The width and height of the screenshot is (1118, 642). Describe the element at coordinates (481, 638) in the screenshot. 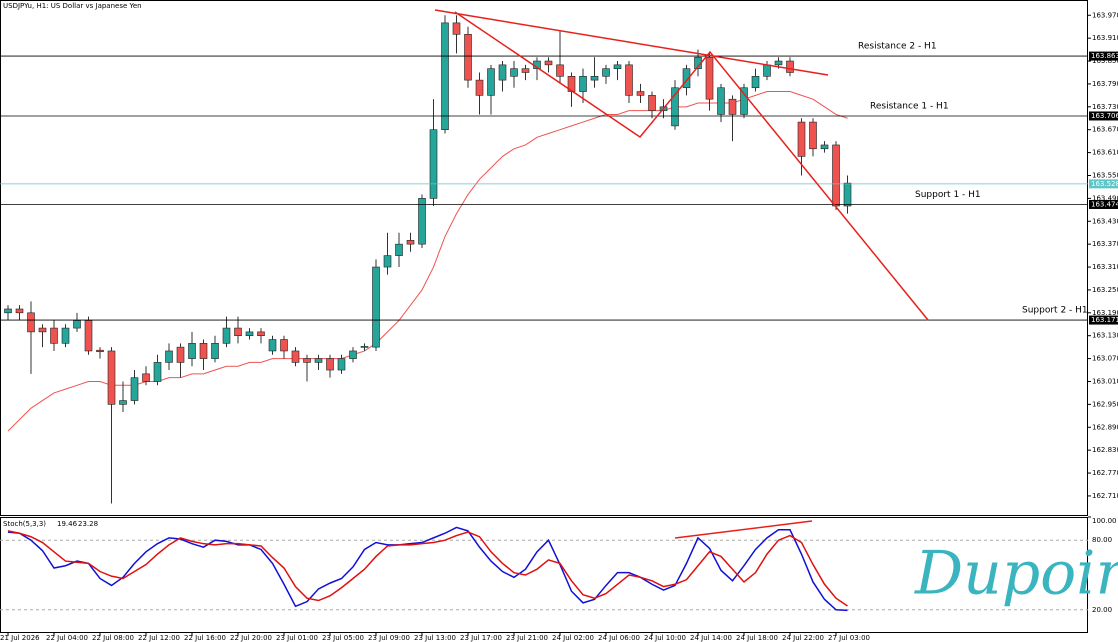

I see `x-tick-label: 23 Jul 17:00` at that location.